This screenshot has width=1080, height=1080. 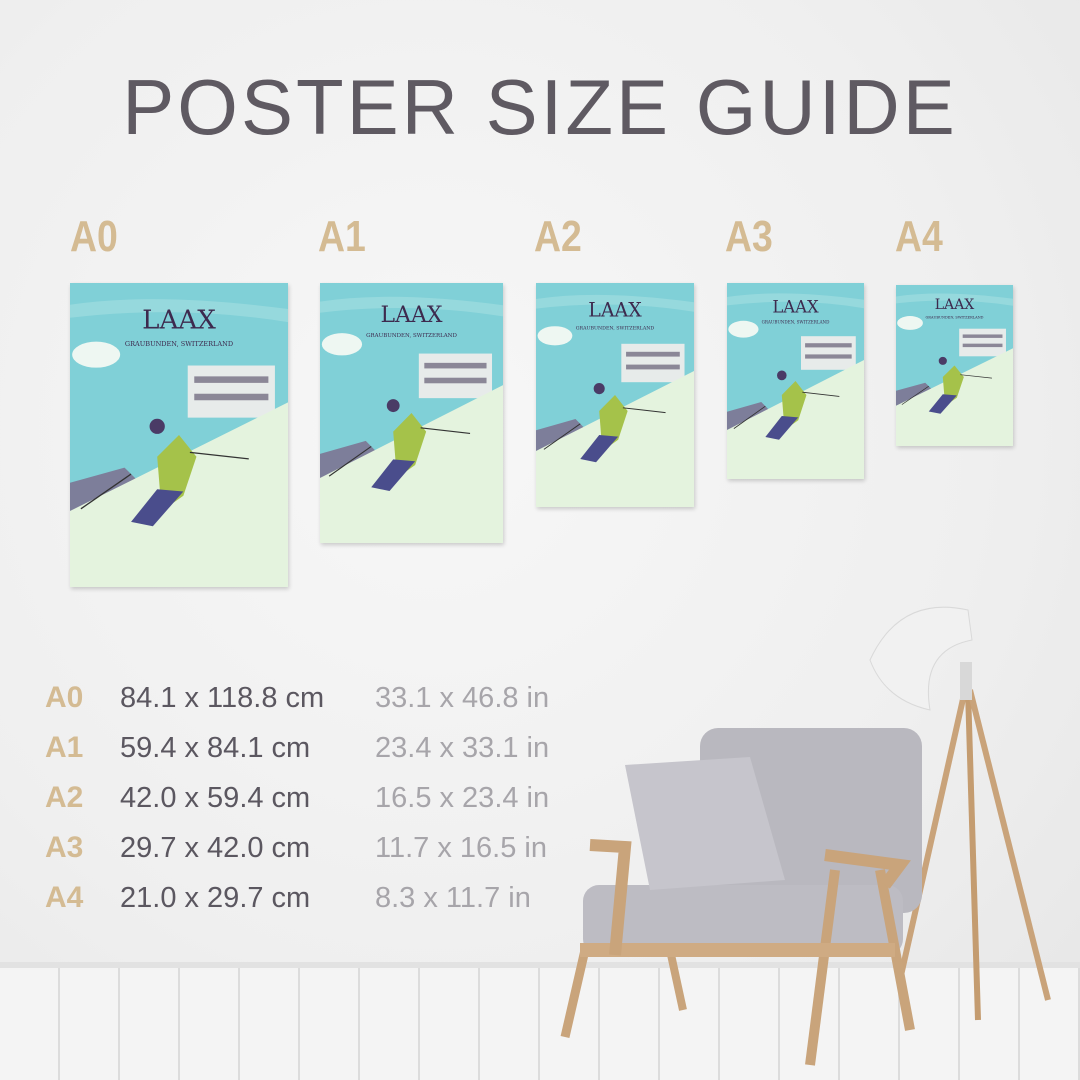 I want to click on size-cm: 84.1 x 118.8 cm, so click(x=222, y=698).